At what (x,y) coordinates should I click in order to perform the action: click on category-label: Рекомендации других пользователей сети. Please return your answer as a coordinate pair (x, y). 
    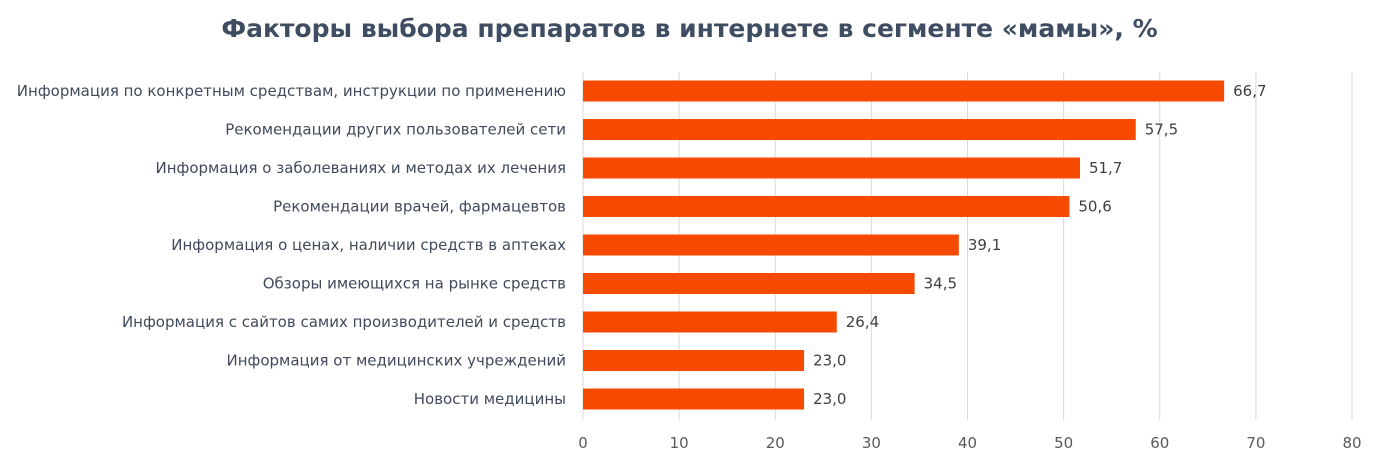
    Looking at the image, I should click on (395, 130).